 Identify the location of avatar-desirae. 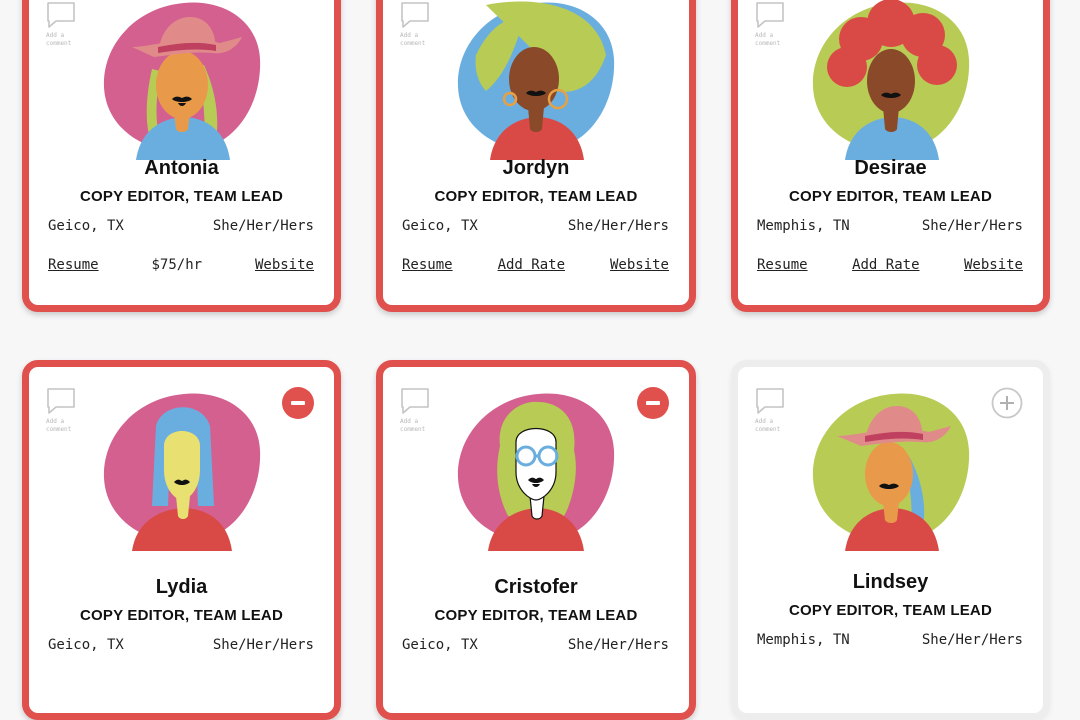
(890, 80).